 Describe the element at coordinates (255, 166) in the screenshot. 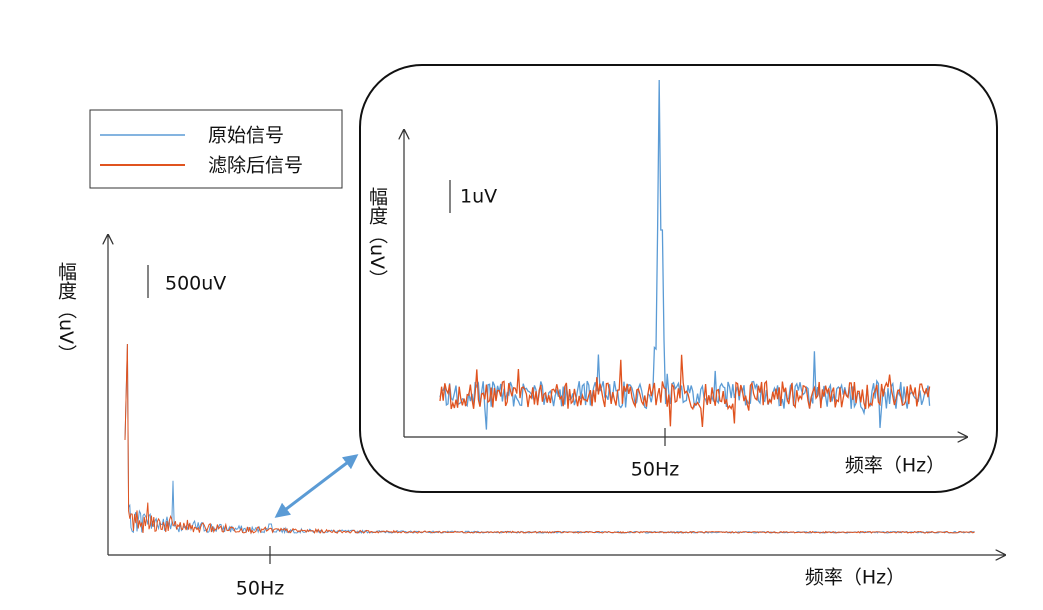

I see `legend-label: 滤除后信号` at that location.